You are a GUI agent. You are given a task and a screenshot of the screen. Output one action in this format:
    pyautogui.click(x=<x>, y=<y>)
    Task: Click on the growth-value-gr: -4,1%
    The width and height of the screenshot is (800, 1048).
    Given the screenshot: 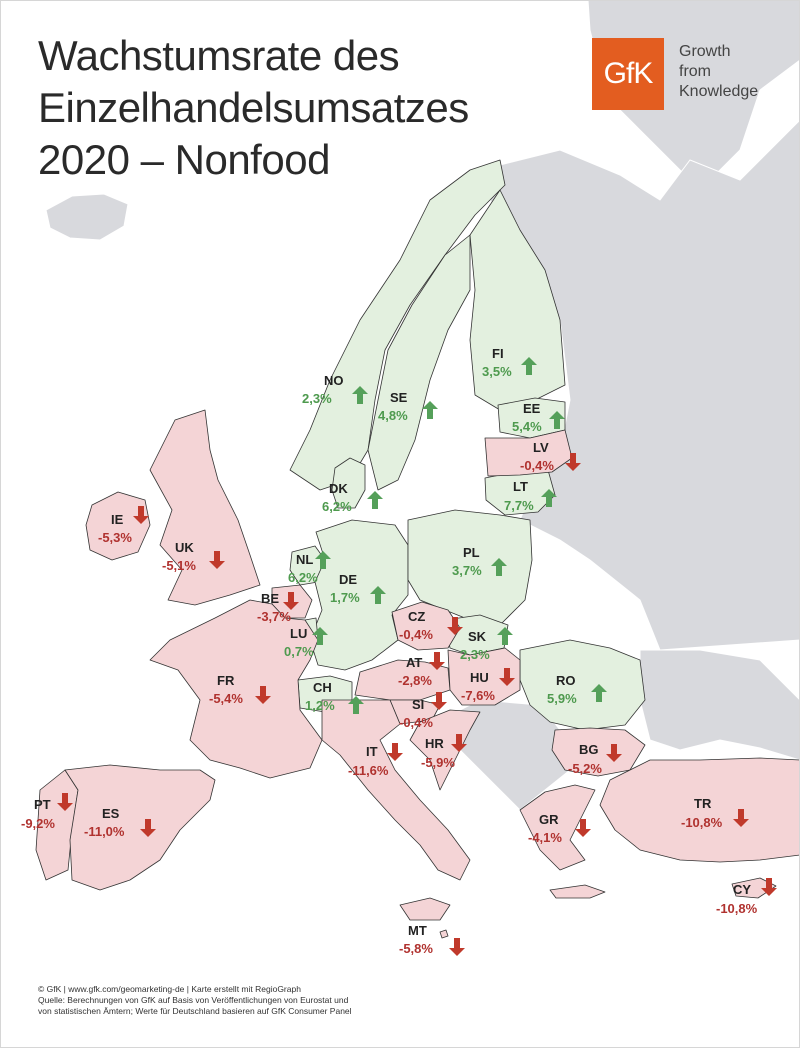 What is the action you would take?
    pyautogui.click(x=545, y=837)
    